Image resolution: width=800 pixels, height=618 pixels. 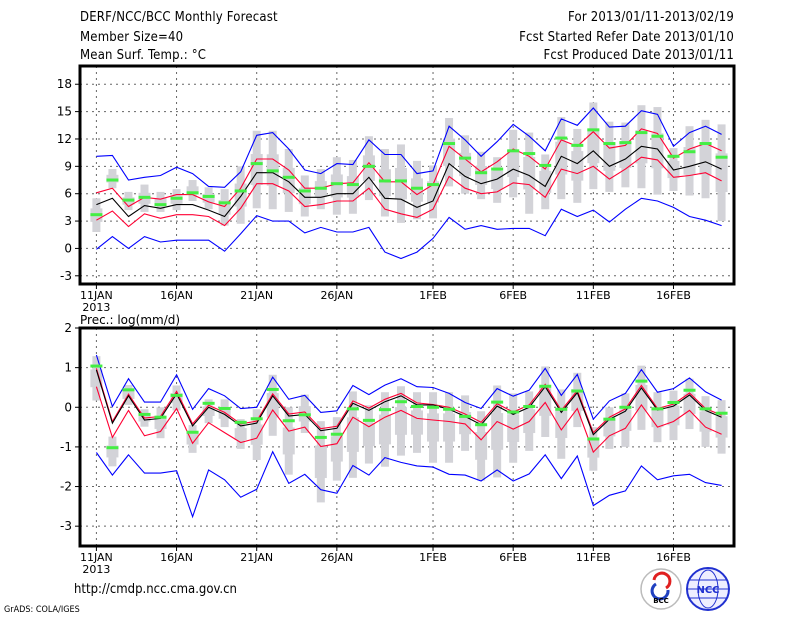 I want to click on x-tick-label: 16JAN, so click(x=176, y=295).